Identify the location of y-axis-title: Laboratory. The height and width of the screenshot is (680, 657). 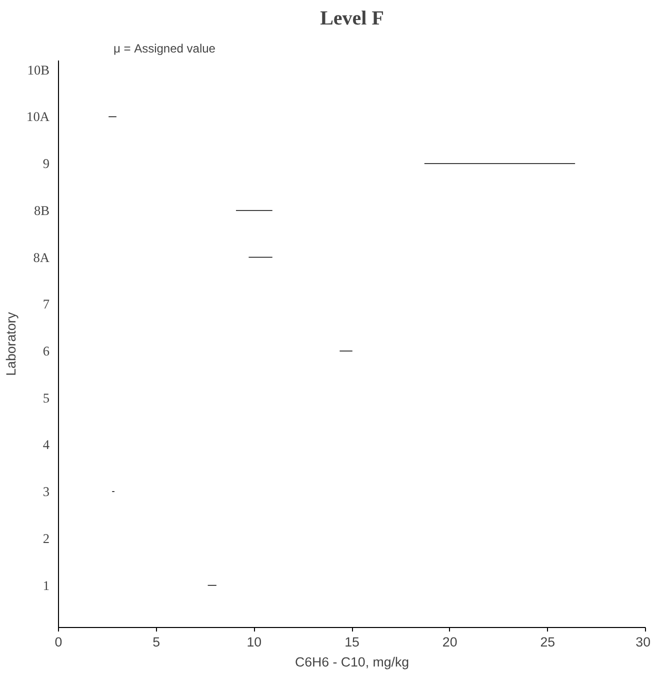
(11, 344).